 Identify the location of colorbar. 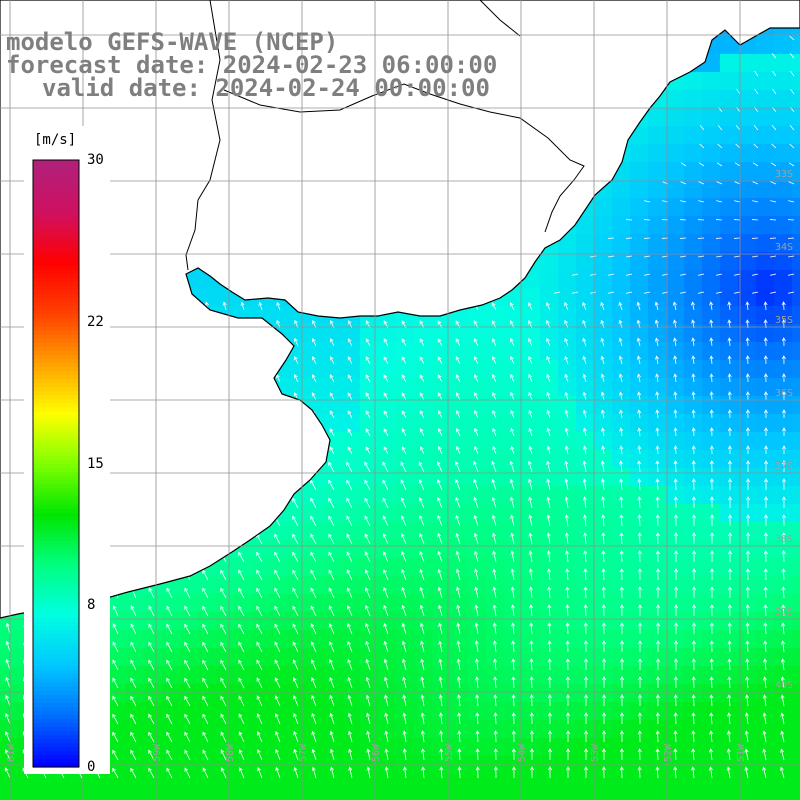
(67, 450).